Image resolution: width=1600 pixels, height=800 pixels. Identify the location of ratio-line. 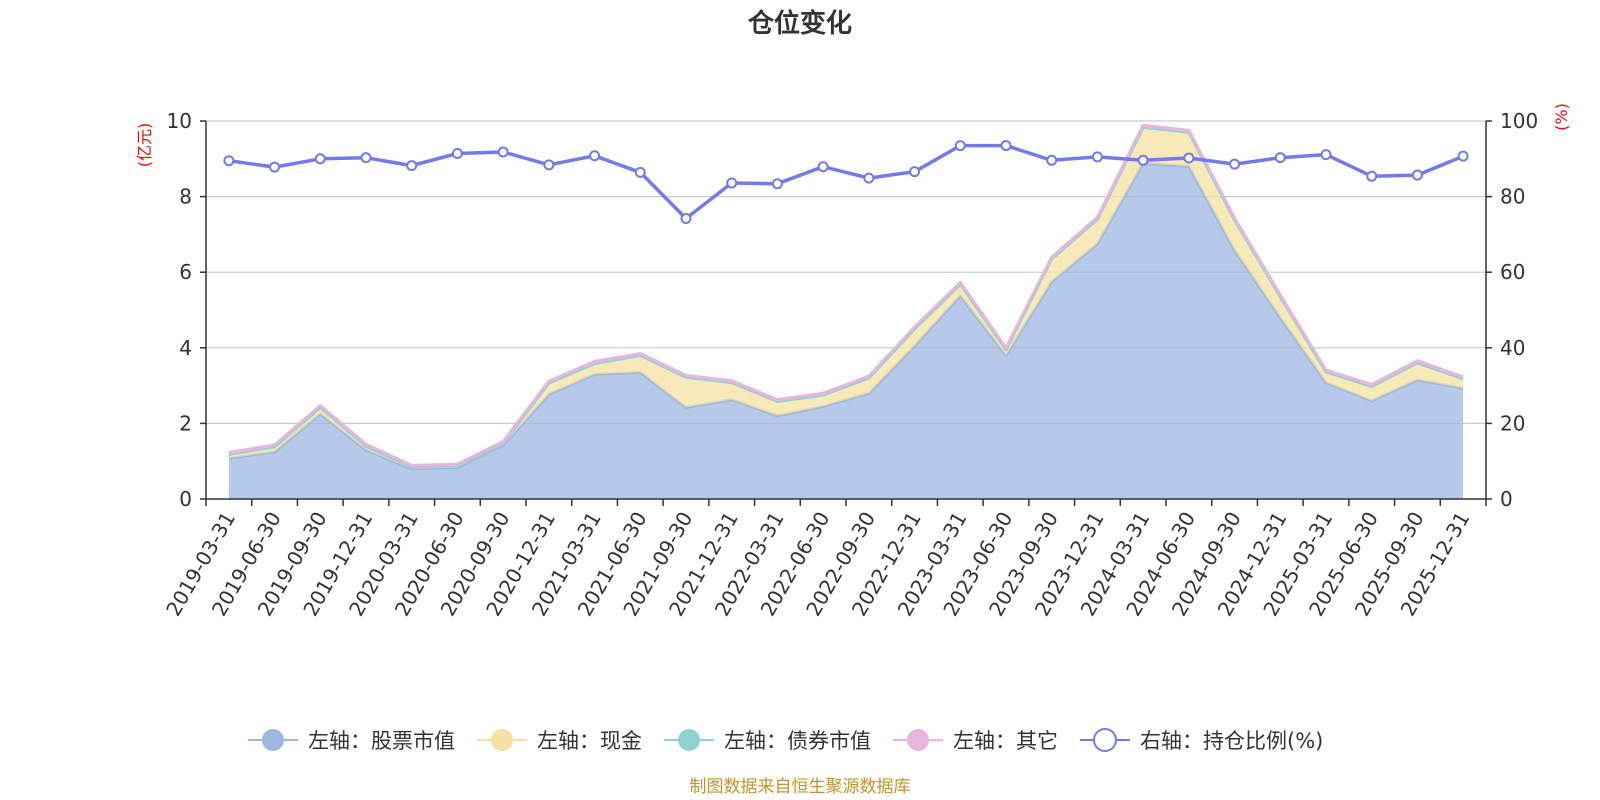
(846, 182).